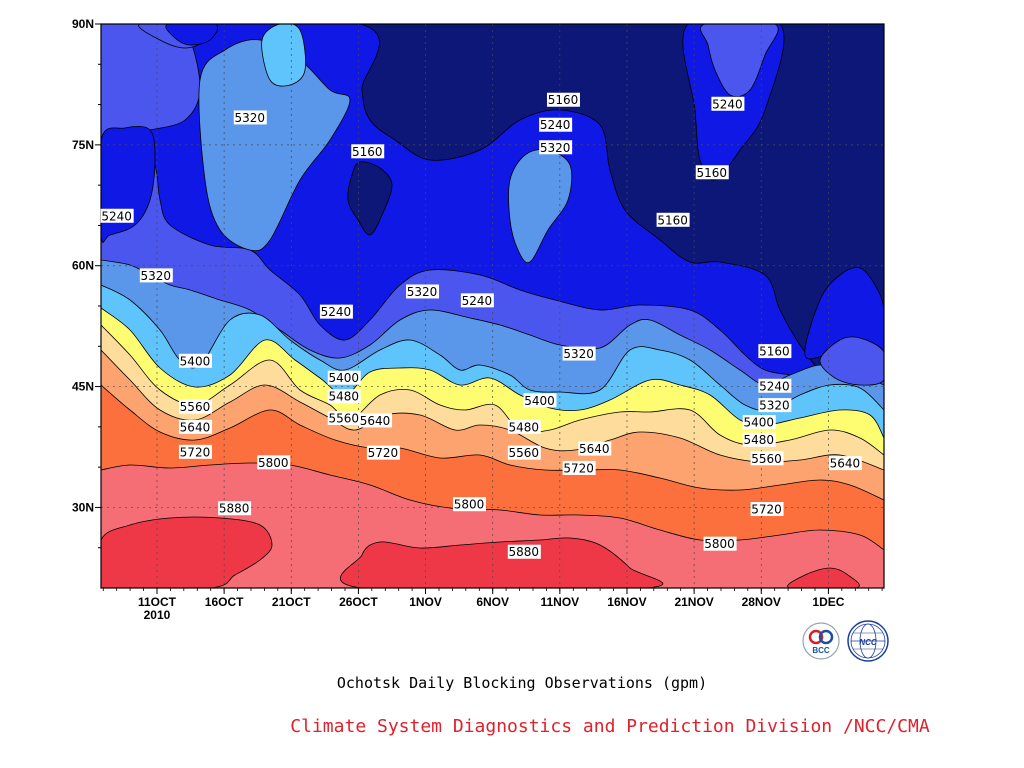  I want to click on contour-label-text: 5720, so click(195, 452).